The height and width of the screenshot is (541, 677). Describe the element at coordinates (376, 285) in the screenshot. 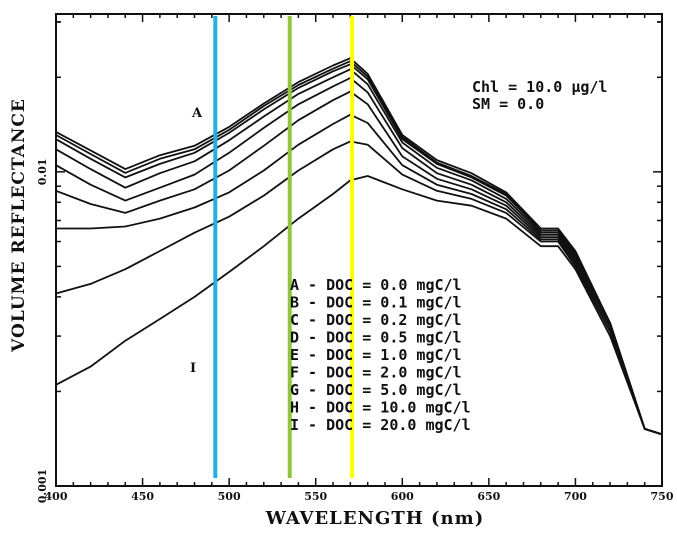

I see `legend-entry: A - DOC = 0.0 mgC/l` at that location.